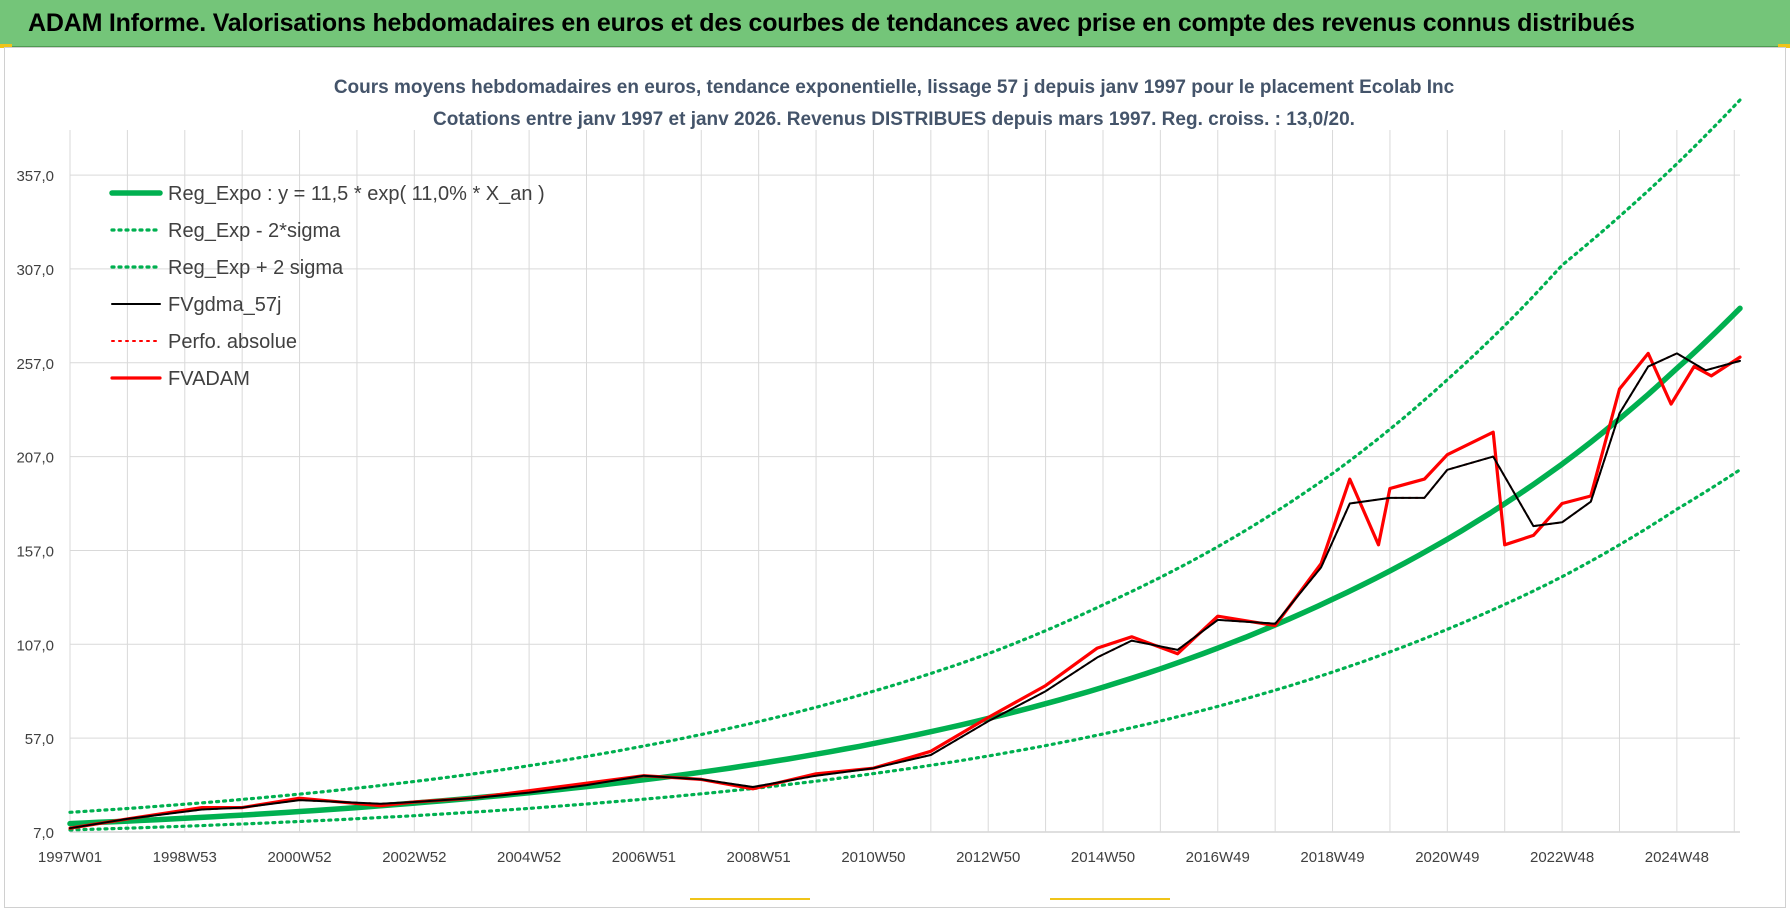  What do you see at coordinates (1677, 857) in the screenshot?
I see `x-tick-label: 2024W48` at bounding box center [1677, 857].